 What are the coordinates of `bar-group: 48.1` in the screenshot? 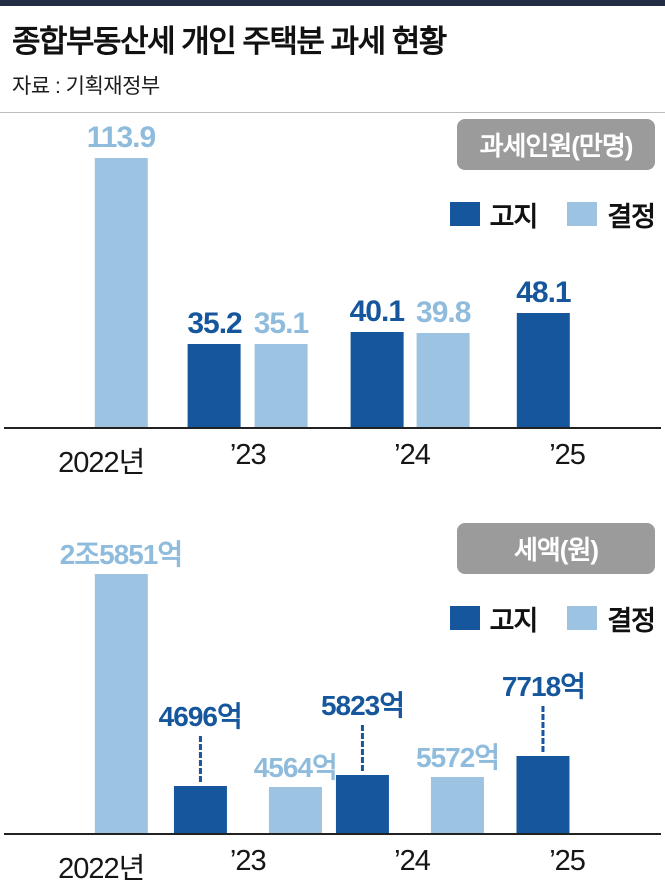 It's located at (544, 351).